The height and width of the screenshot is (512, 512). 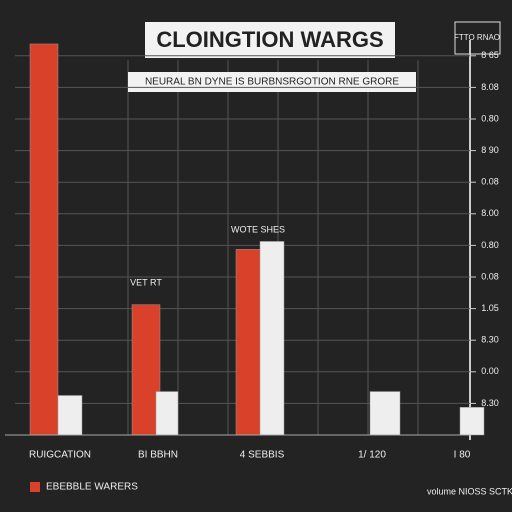 I want to click on y-tick-label: 1.05, so click(x=490, y=308).